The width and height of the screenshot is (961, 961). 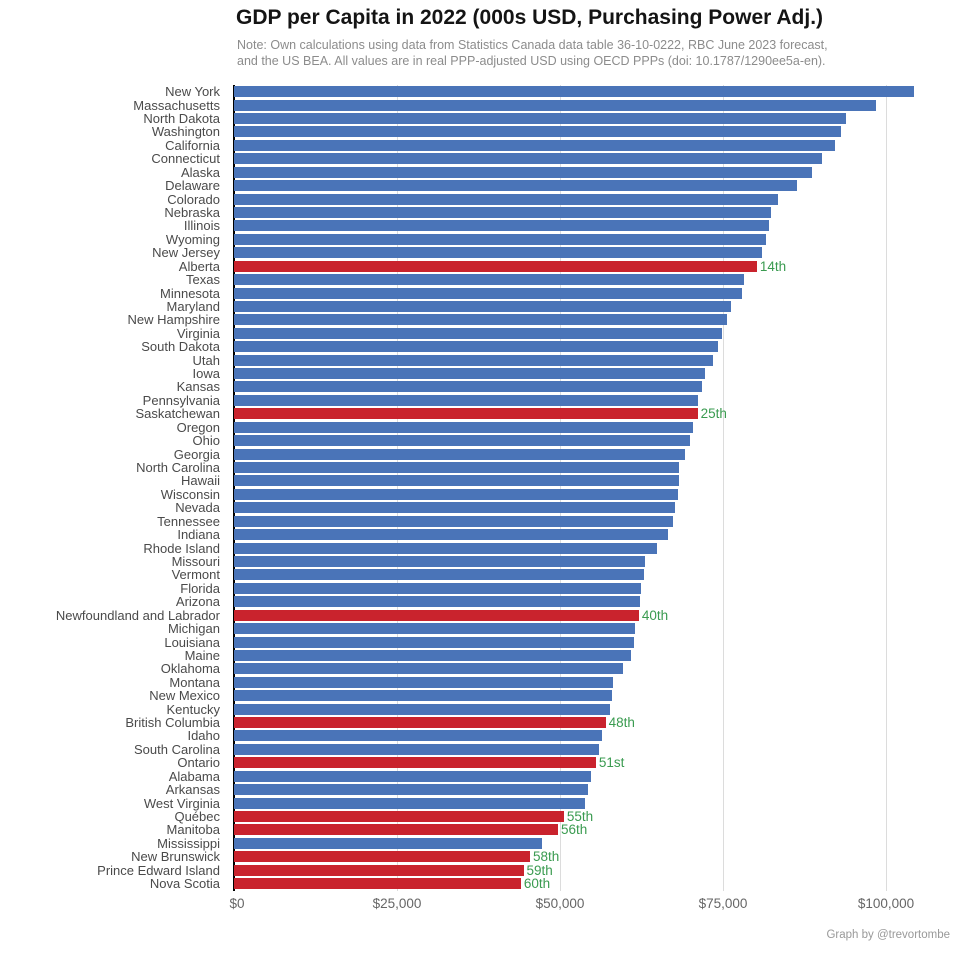 I want to click on chart-row: New Hampshire, so click(x=480, y=319).